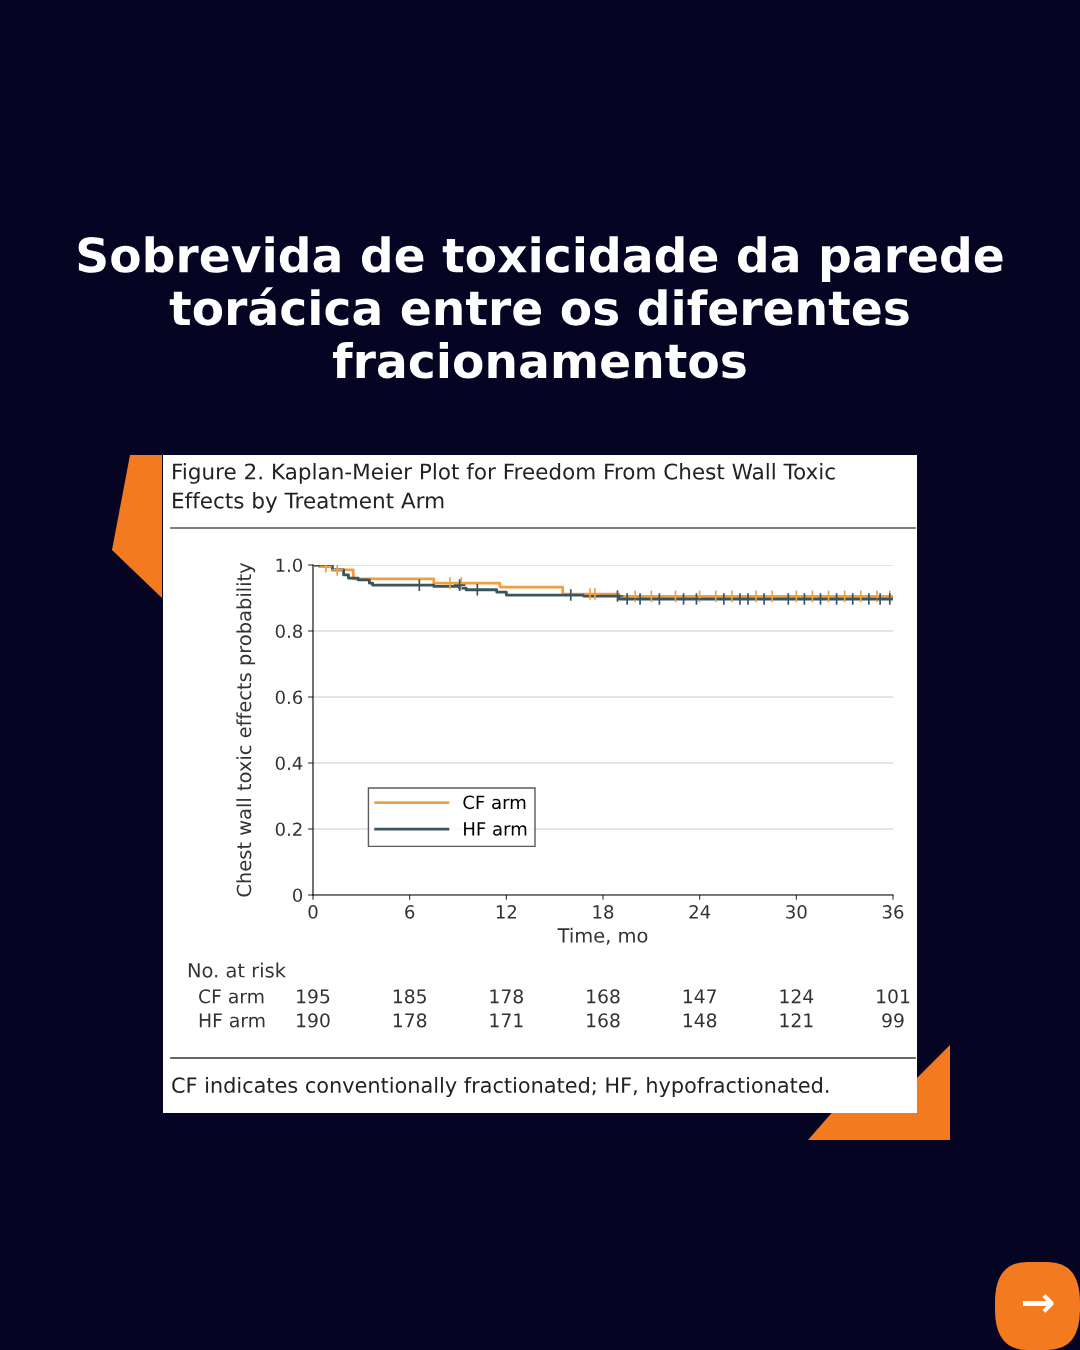  Describe the element at coordinates (289, 631) in the screenshot. I see `y-tick-label: 0.8` at that location.